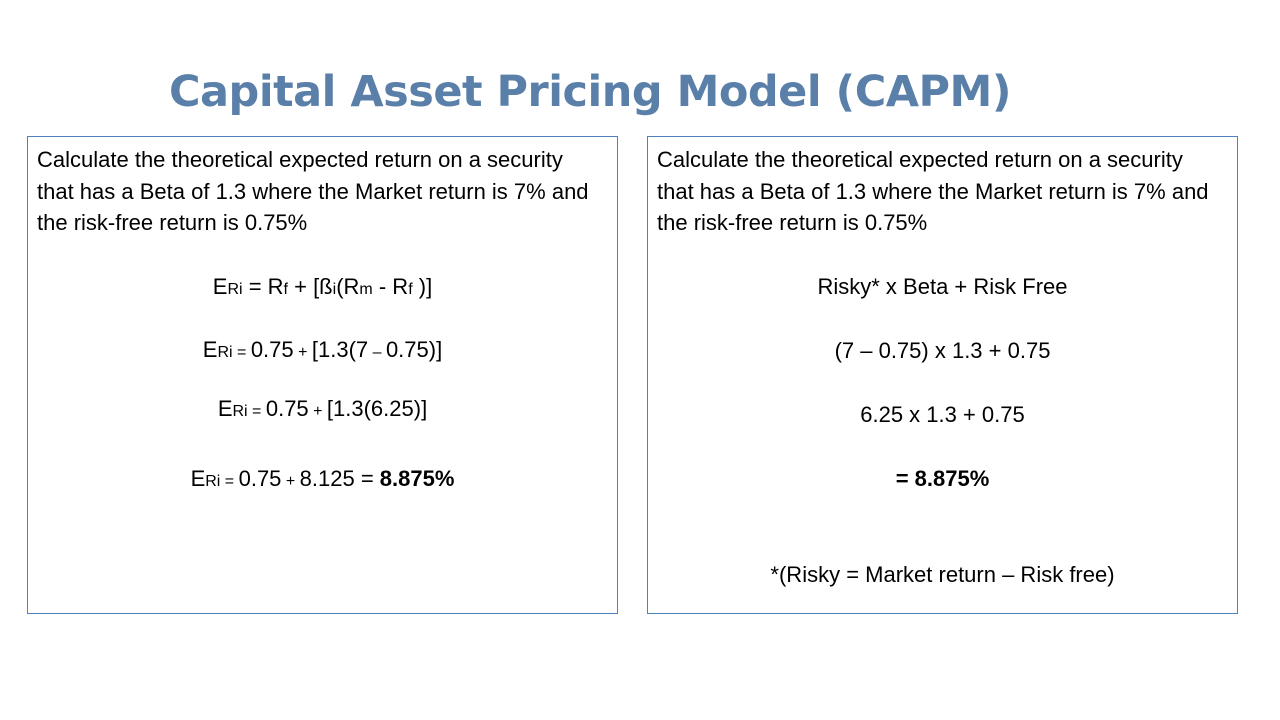  What do you see at coordinates (390, 286) in the screenshot?
I see `formula-text: - R` at bounding box center [390, 286].